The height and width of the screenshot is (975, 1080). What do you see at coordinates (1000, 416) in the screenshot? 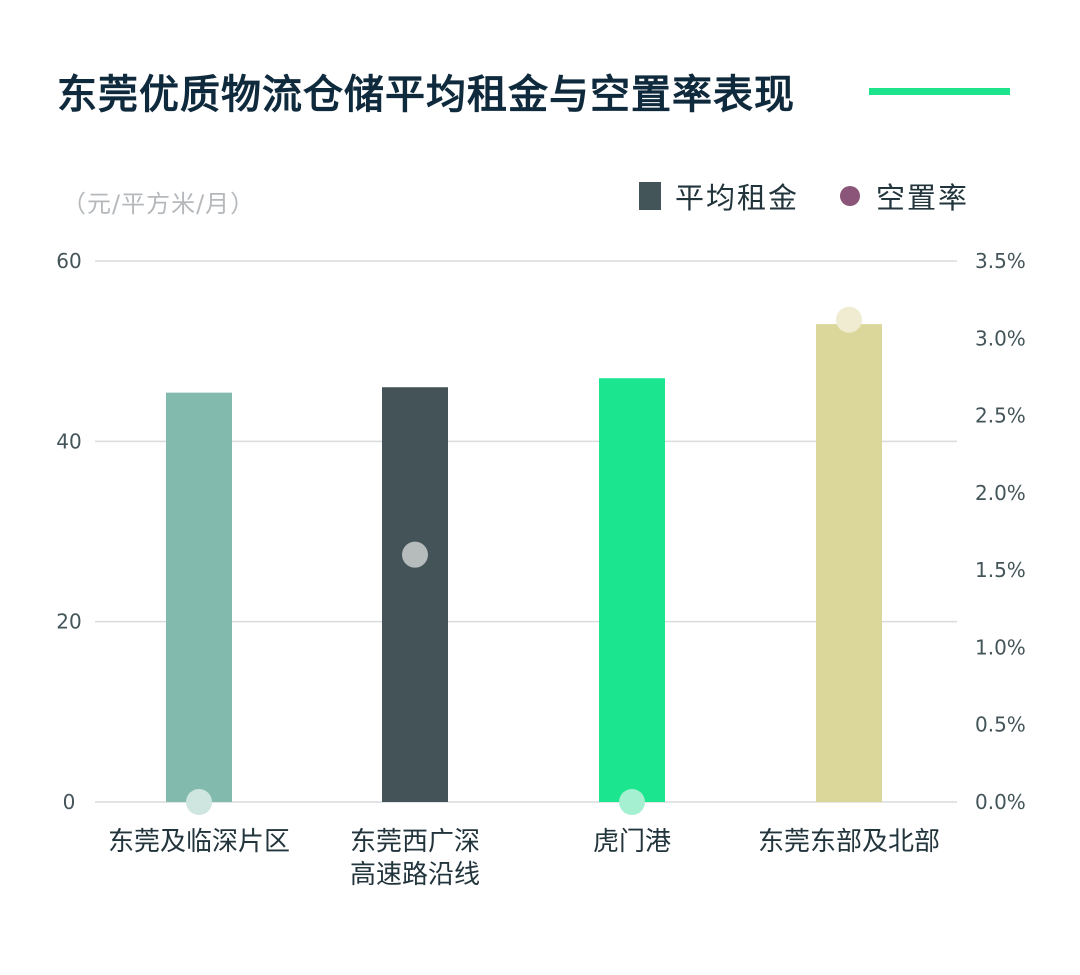
I see `y-right-tick-label: 2.5%` at bounding box center [1000, 416].